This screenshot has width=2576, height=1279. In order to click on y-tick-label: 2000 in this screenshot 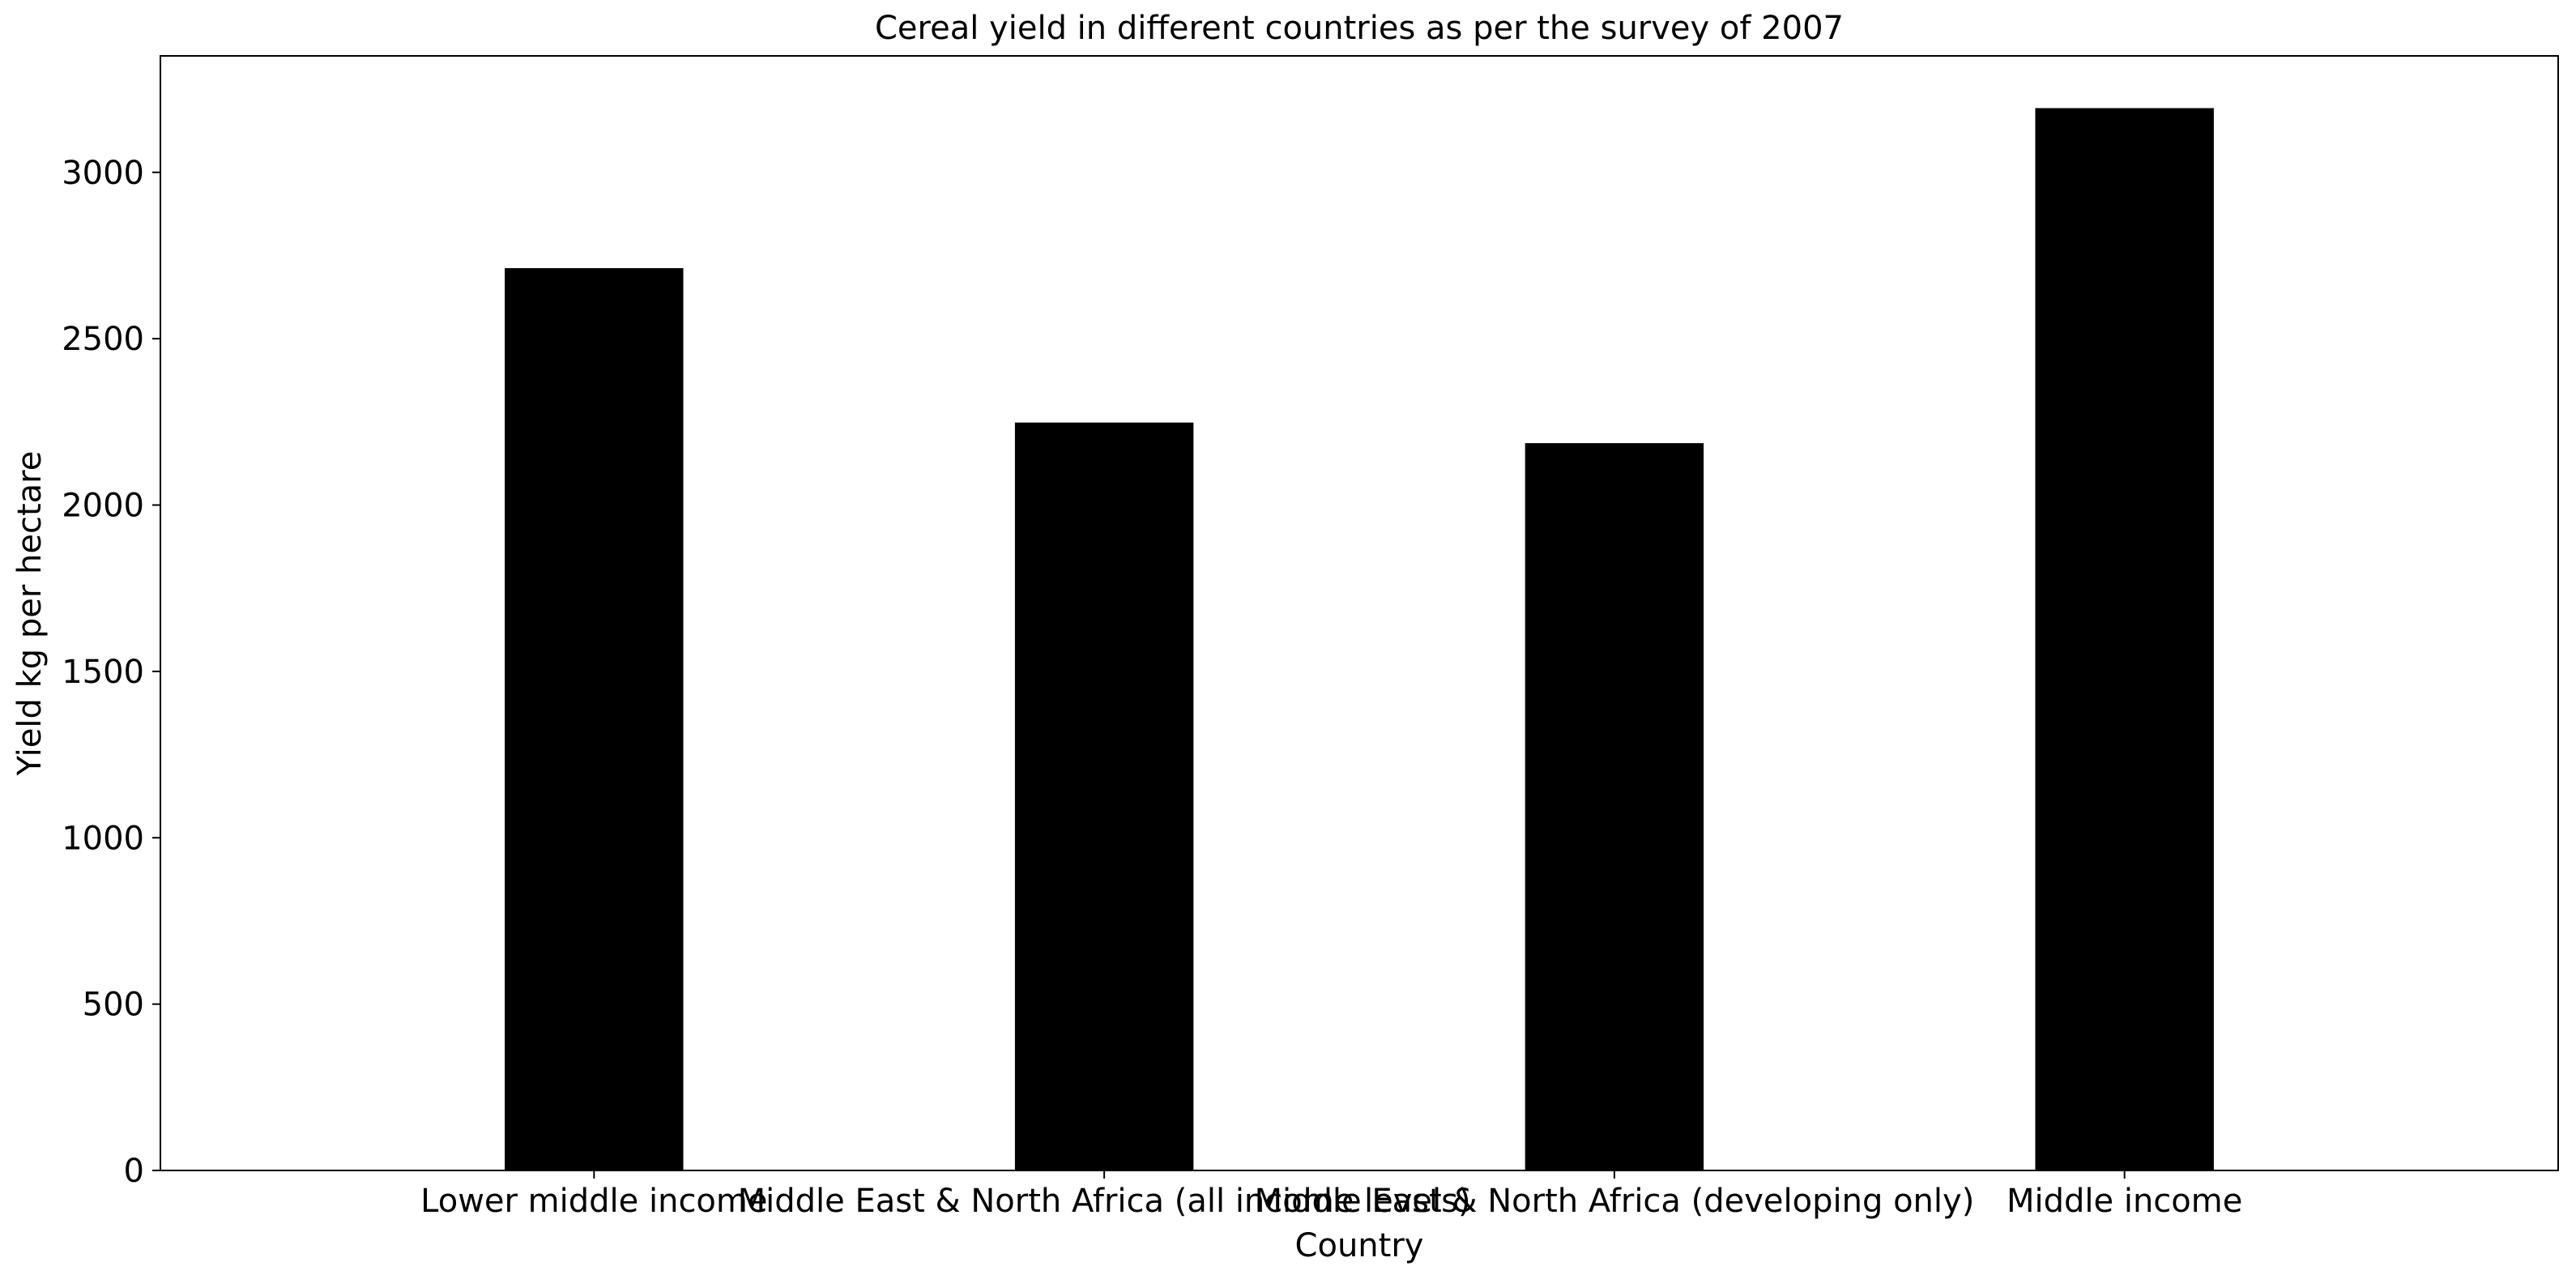, I will do `click(103, 506)`.